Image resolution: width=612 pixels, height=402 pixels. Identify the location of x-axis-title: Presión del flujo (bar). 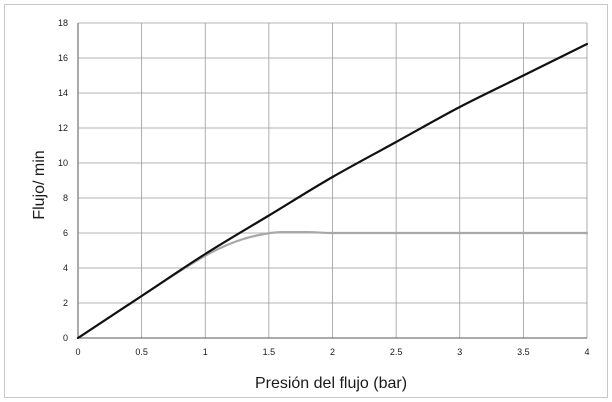
(331, 383).